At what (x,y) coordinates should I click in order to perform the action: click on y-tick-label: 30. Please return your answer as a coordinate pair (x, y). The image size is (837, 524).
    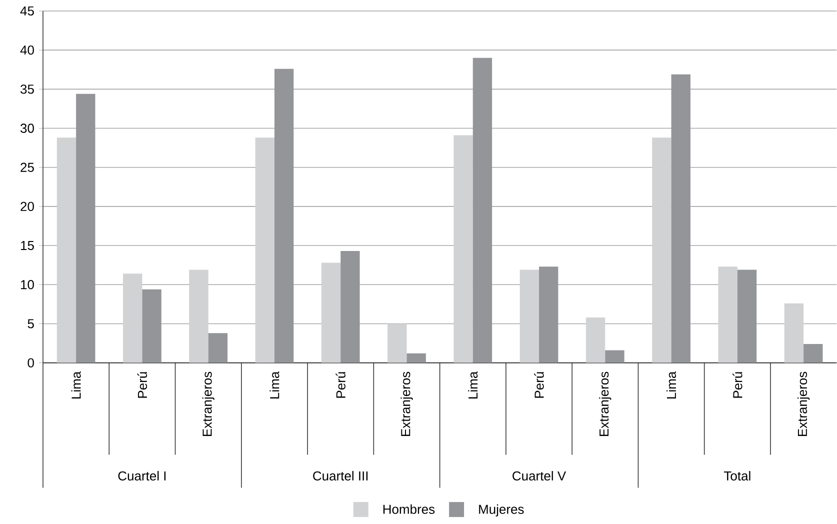
    Looking at the image, I should click on (27, 128).